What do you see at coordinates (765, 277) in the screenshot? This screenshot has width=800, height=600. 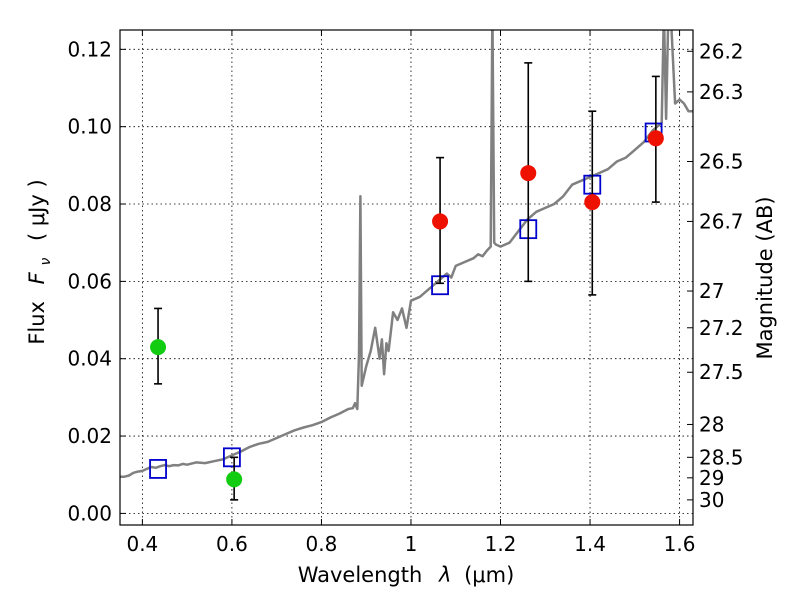 I see `y2-axis-title: Magnitude (AB)` at bounding box center [765, 277].